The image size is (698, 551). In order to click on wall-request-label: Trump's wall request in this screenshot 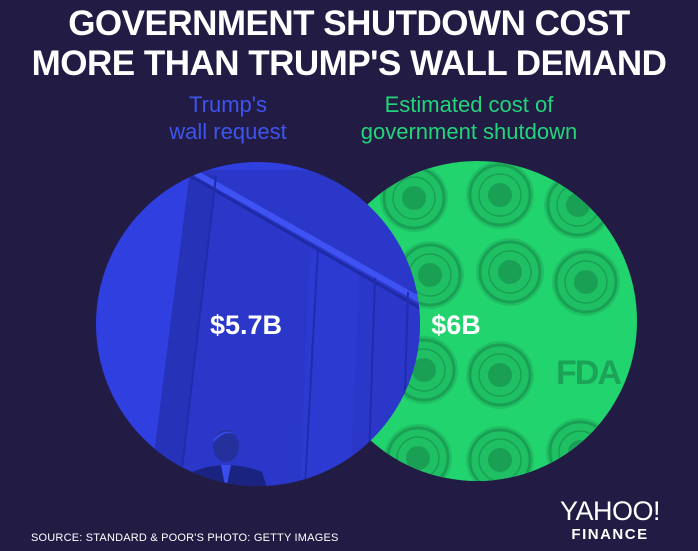, I will do `click(228, 118)`.